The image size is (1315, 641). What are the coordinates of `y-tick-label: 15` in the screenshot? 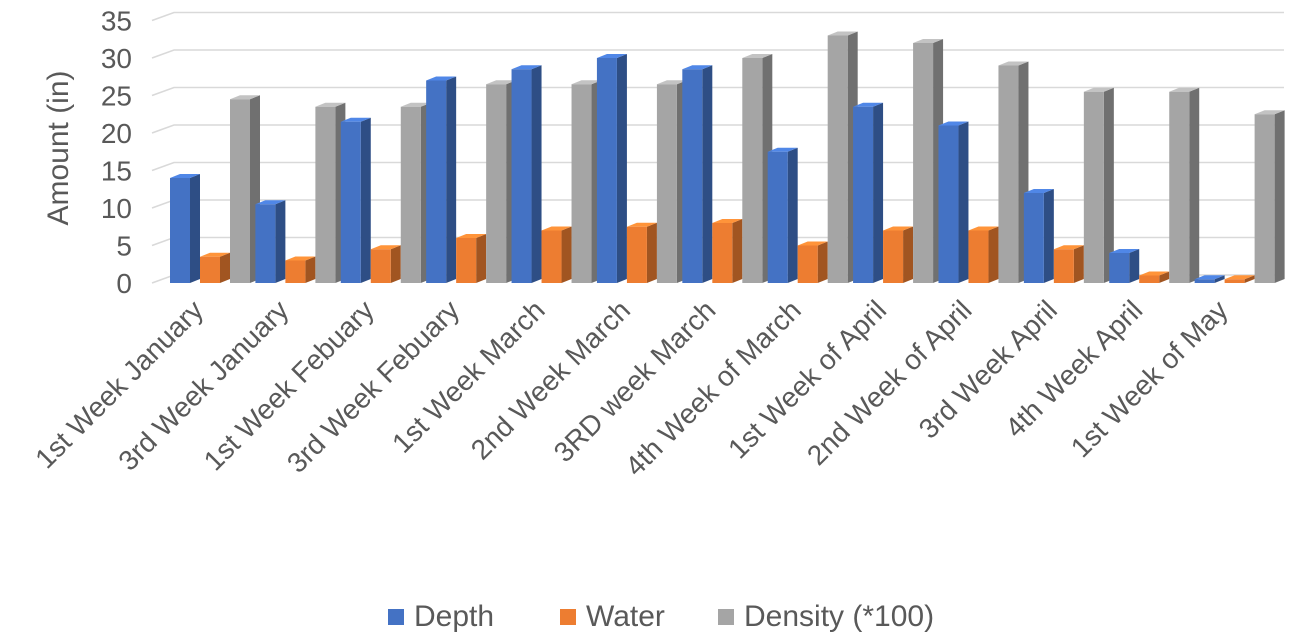 It's located at (116, 171).